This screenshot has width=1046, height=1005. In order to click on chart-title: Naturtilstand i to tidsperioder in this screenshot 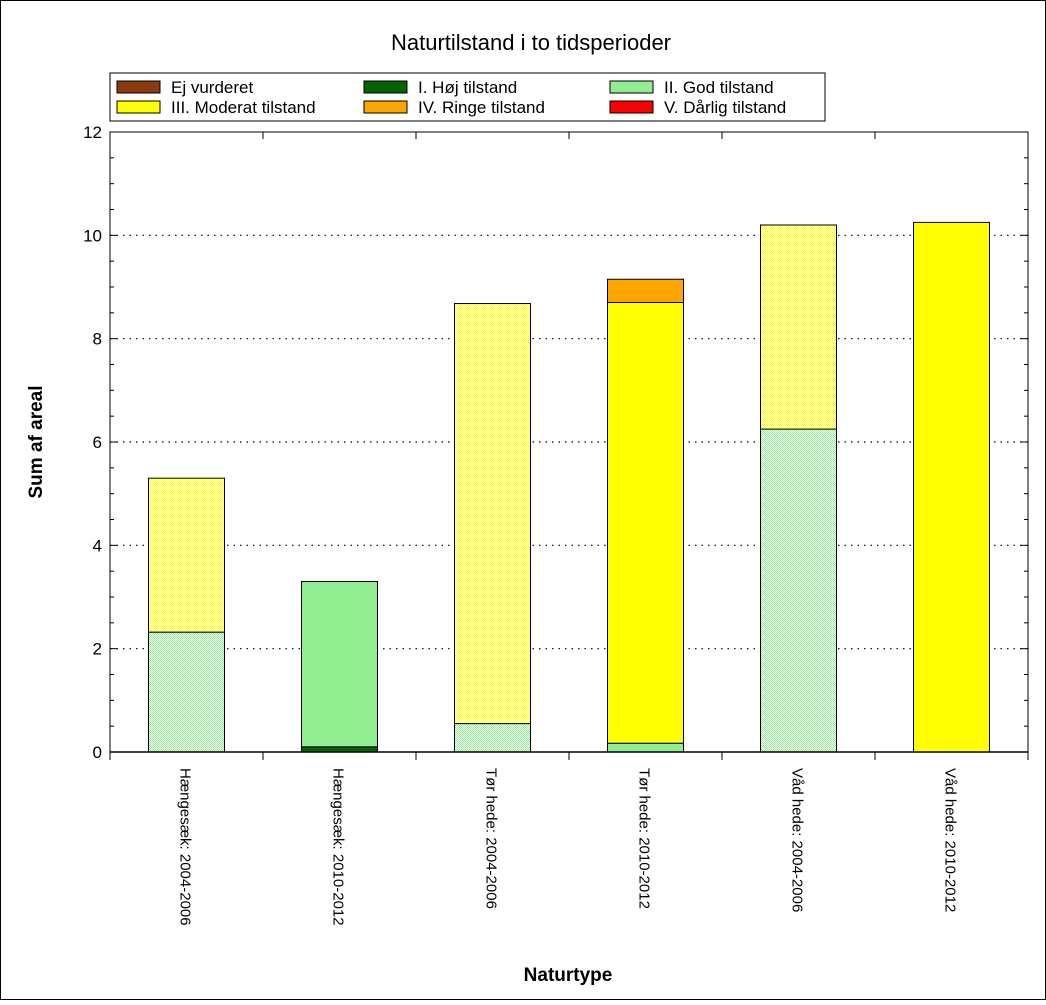, I will do `click(531, 42)`.